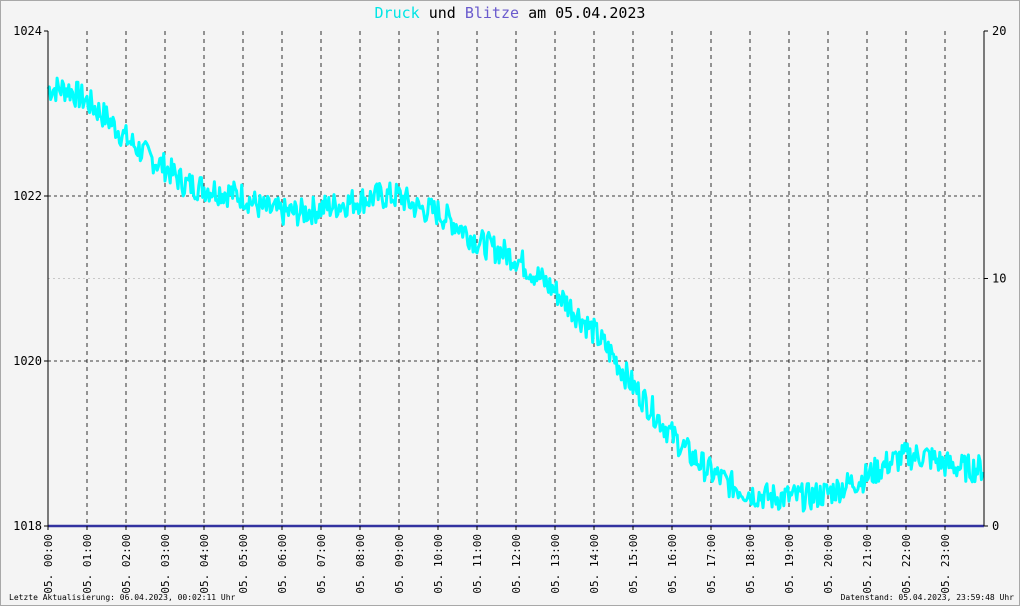 The width and height of the screenshot is (1020, 606). What do you see at coordinates (906, 564) in the screenshot?
I see `x-tick-label: 05. 22:00` at bounding box center [906, 564].